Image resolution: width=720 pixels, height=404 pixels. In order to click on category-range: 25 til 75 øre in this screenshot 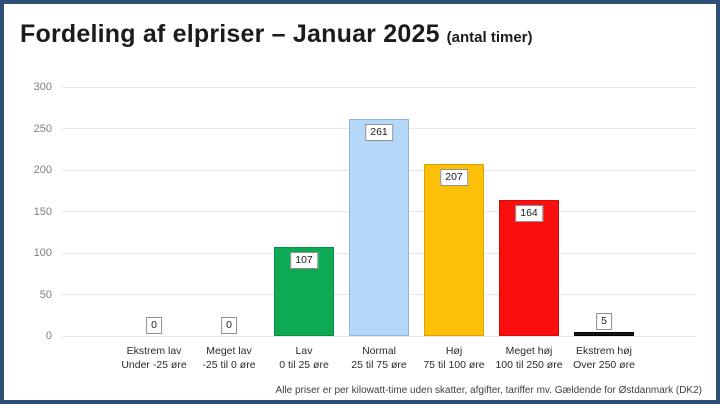, I will do `click(379, 364)`.